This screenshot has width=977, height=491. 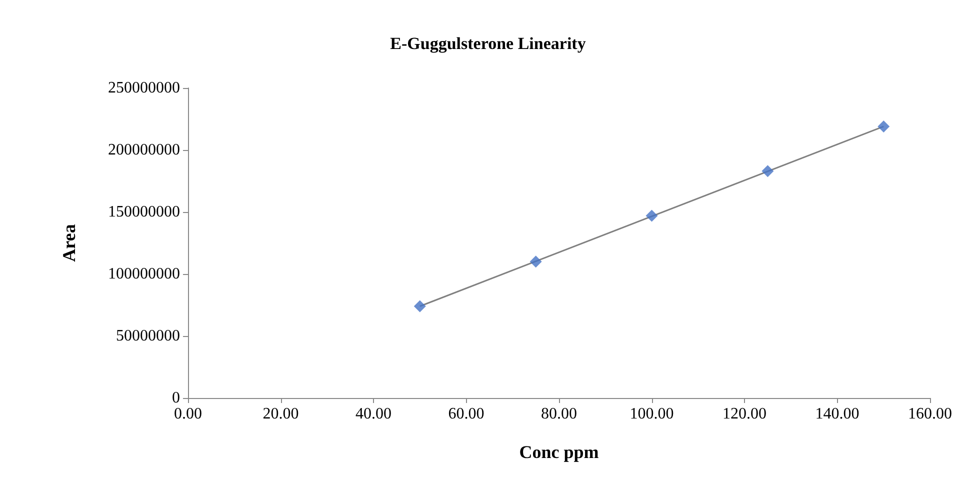 What do you see at coordinates (148, 336) in the screenshot?
I see `y-tick-label: 50000000` at bounding box center [148, 336].